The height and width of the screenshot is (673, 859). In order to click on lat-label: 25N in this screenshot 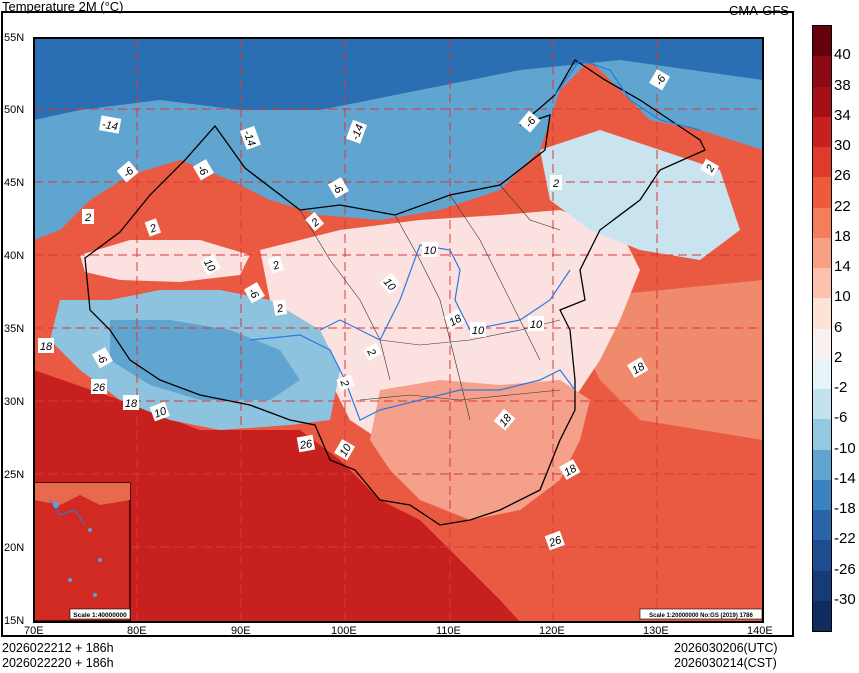, I will do `click(14, 475)`.